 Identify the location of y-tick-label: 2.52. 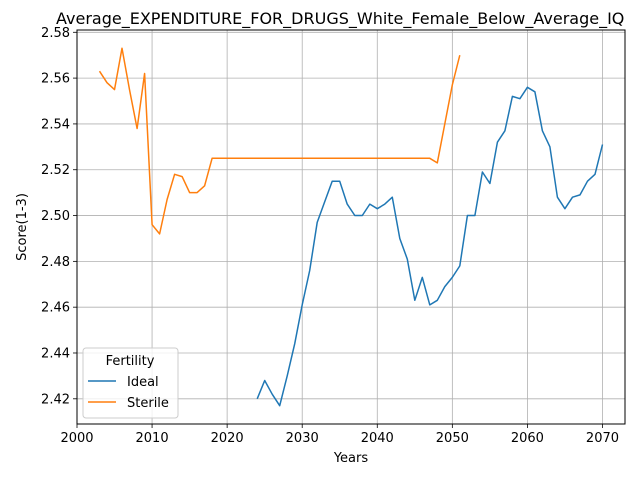
(55, 170).